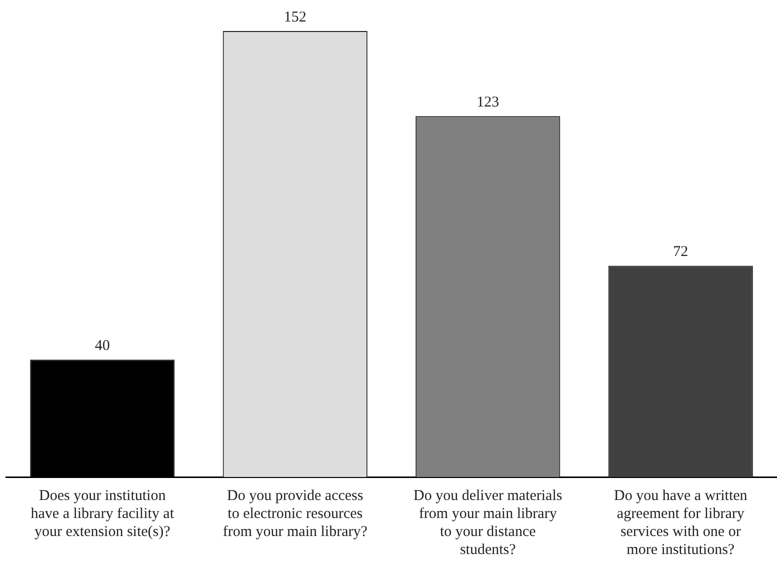 The height and width of the screenshot is (573, 777). I want to click on data-label: 72, so click(680, 252).